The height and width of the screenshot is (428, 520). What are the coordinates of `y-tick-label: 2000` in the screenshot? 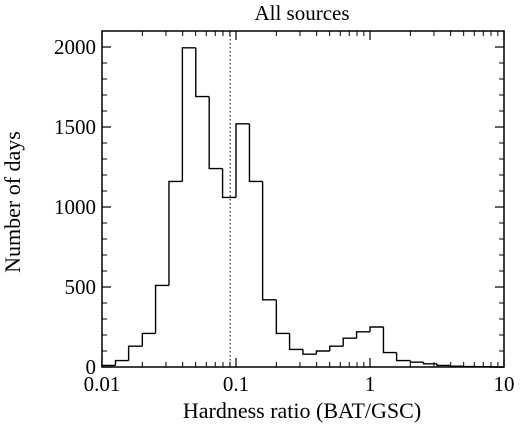 It's located at (75, 47).